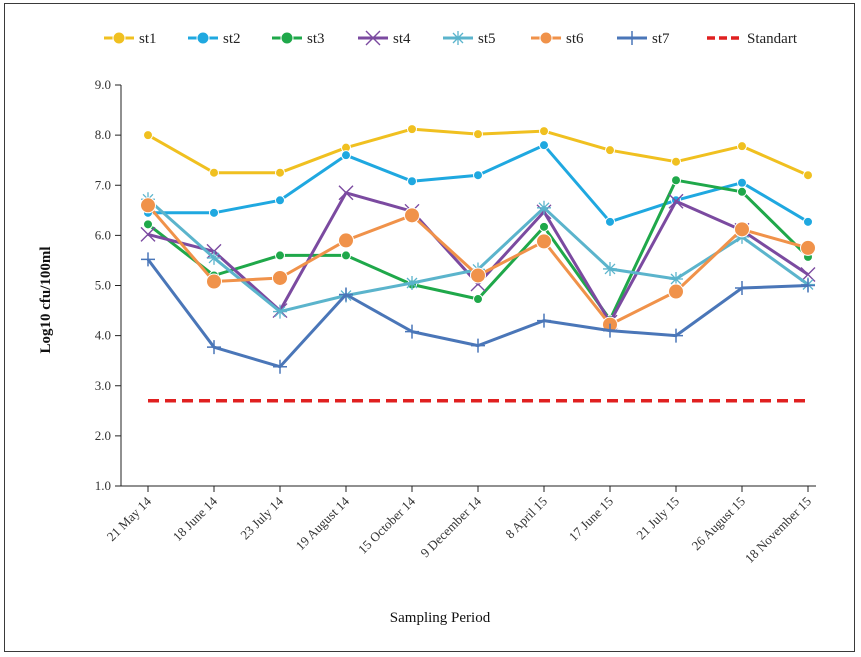 This screenshot has width=861, height=657. Describe the element at coordinates (103, 234) in the screenshot. I see `y-tick-label: 6.0` at that location.